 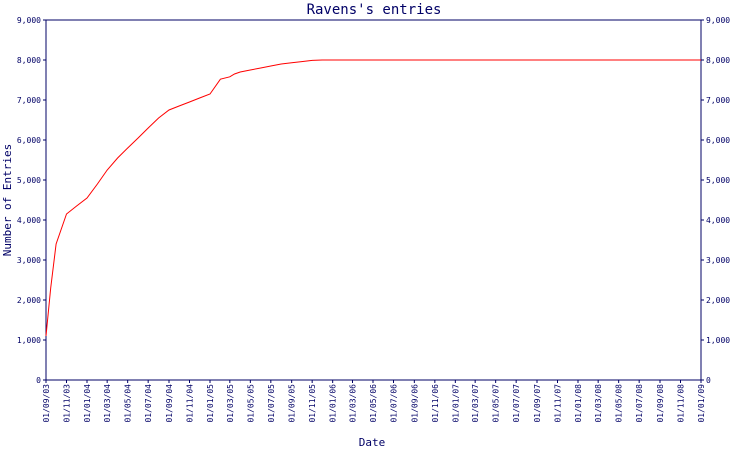 I want to click on x-tick-label: 01/01/04, so click(x=87, y=403).